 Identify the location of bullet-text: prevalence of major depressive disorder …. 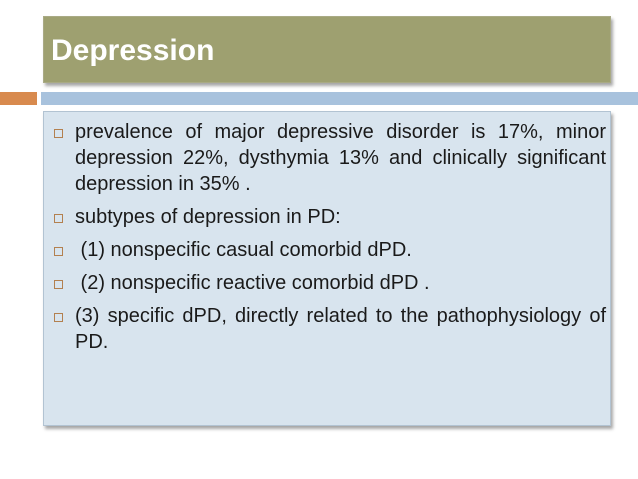
(340, 158).